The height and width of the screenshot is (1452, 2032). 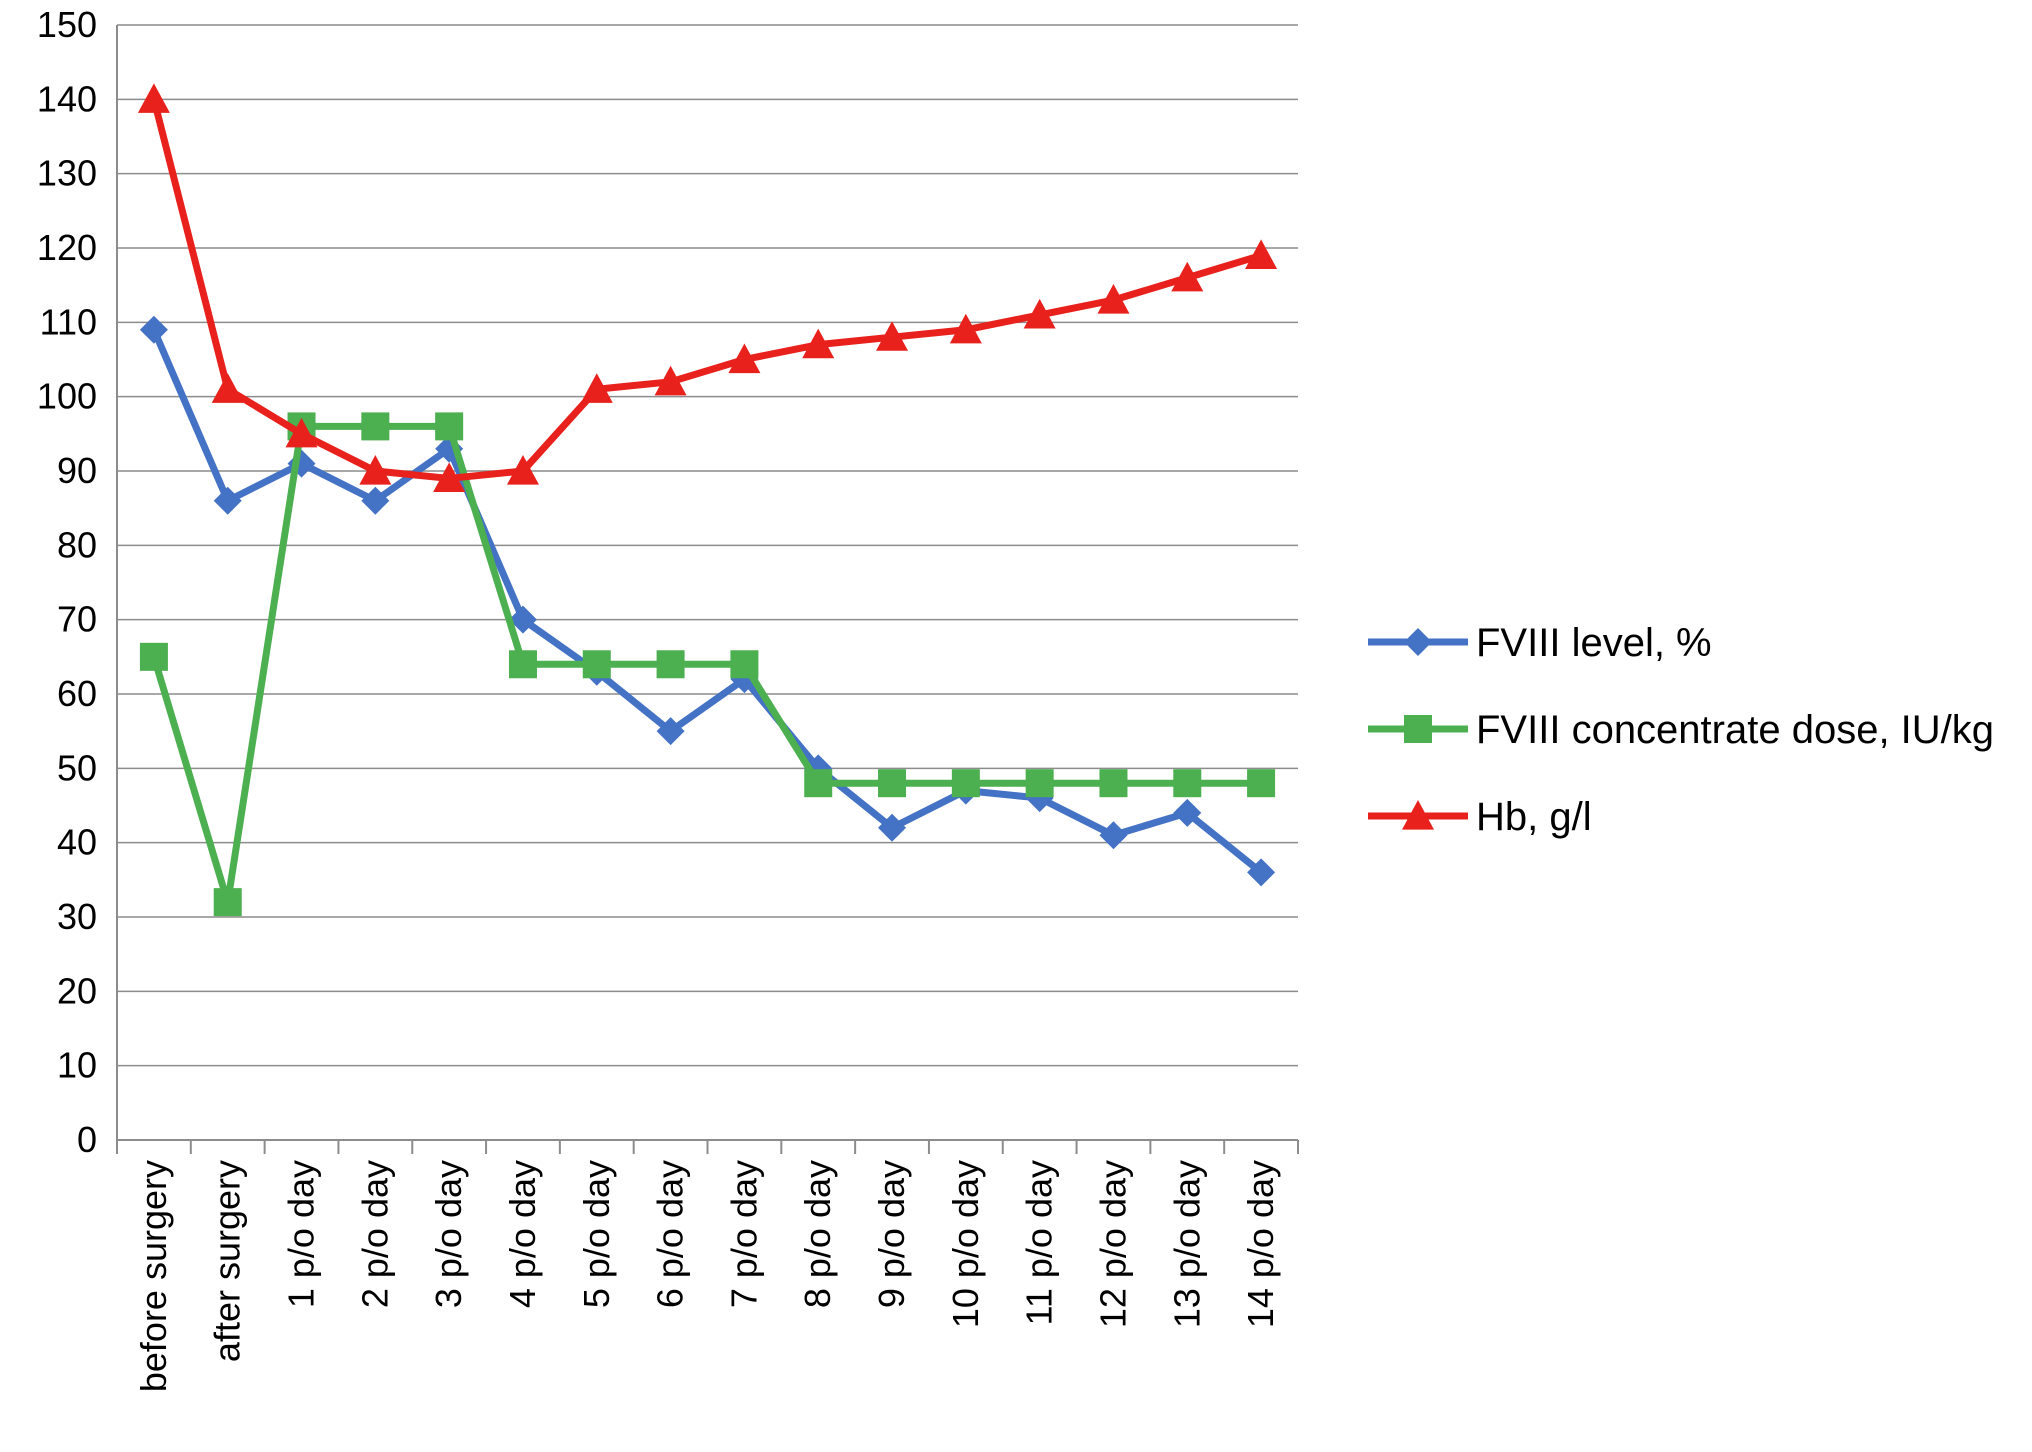 I want to click on y-tick-label: 130, so click(x=67, y=173).